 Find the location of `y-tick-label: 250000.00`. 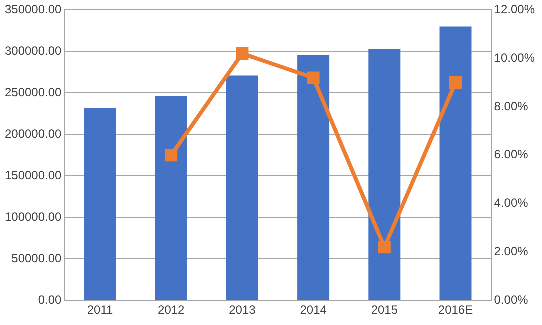

y-tick-label: 250000.00 is located at coordinates (33, 92).